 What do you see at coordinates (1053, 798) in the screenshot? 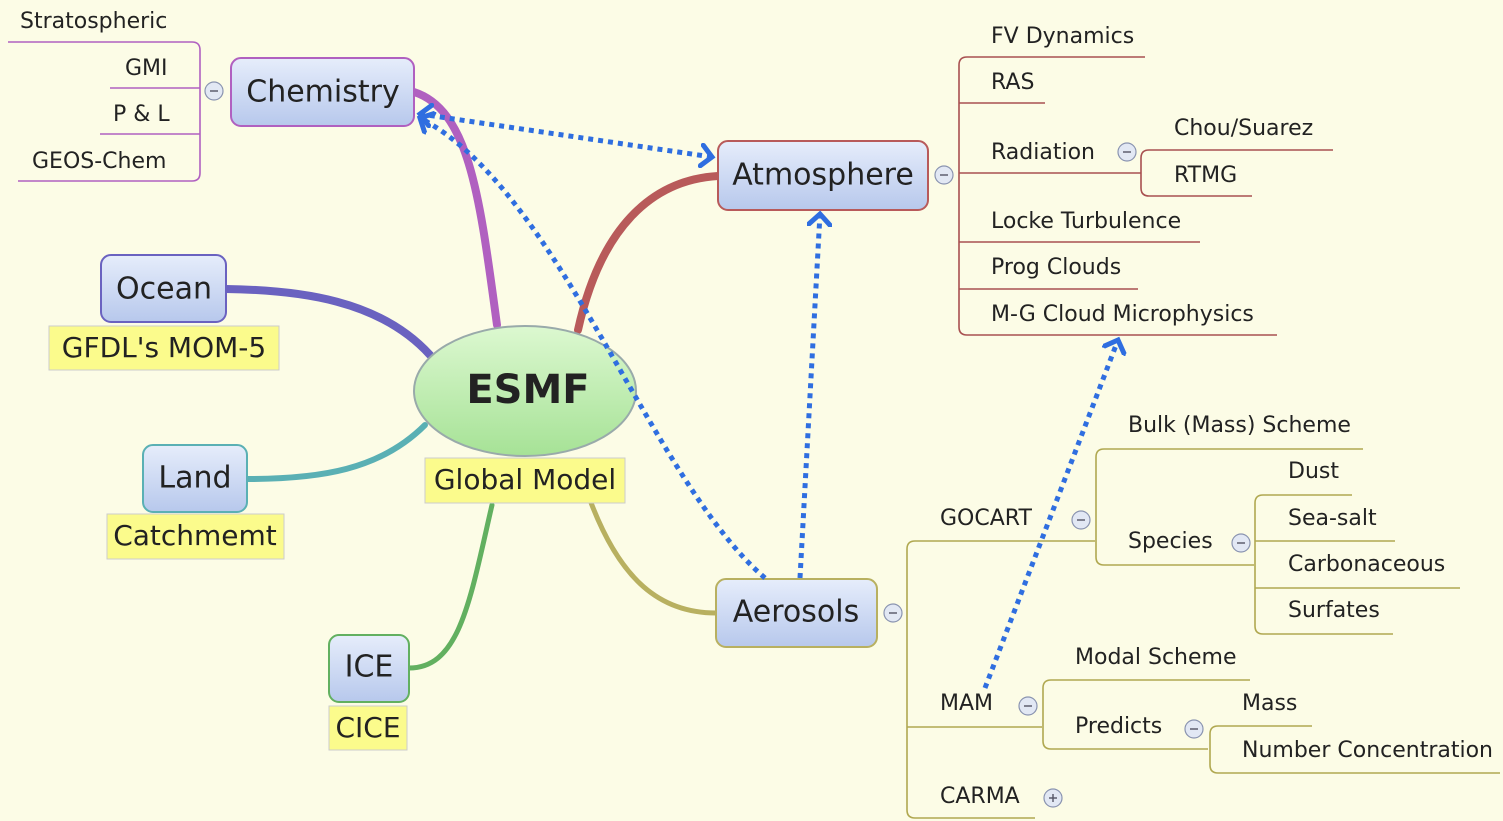
I see `expand-button` at bounding box center [1053, 798].